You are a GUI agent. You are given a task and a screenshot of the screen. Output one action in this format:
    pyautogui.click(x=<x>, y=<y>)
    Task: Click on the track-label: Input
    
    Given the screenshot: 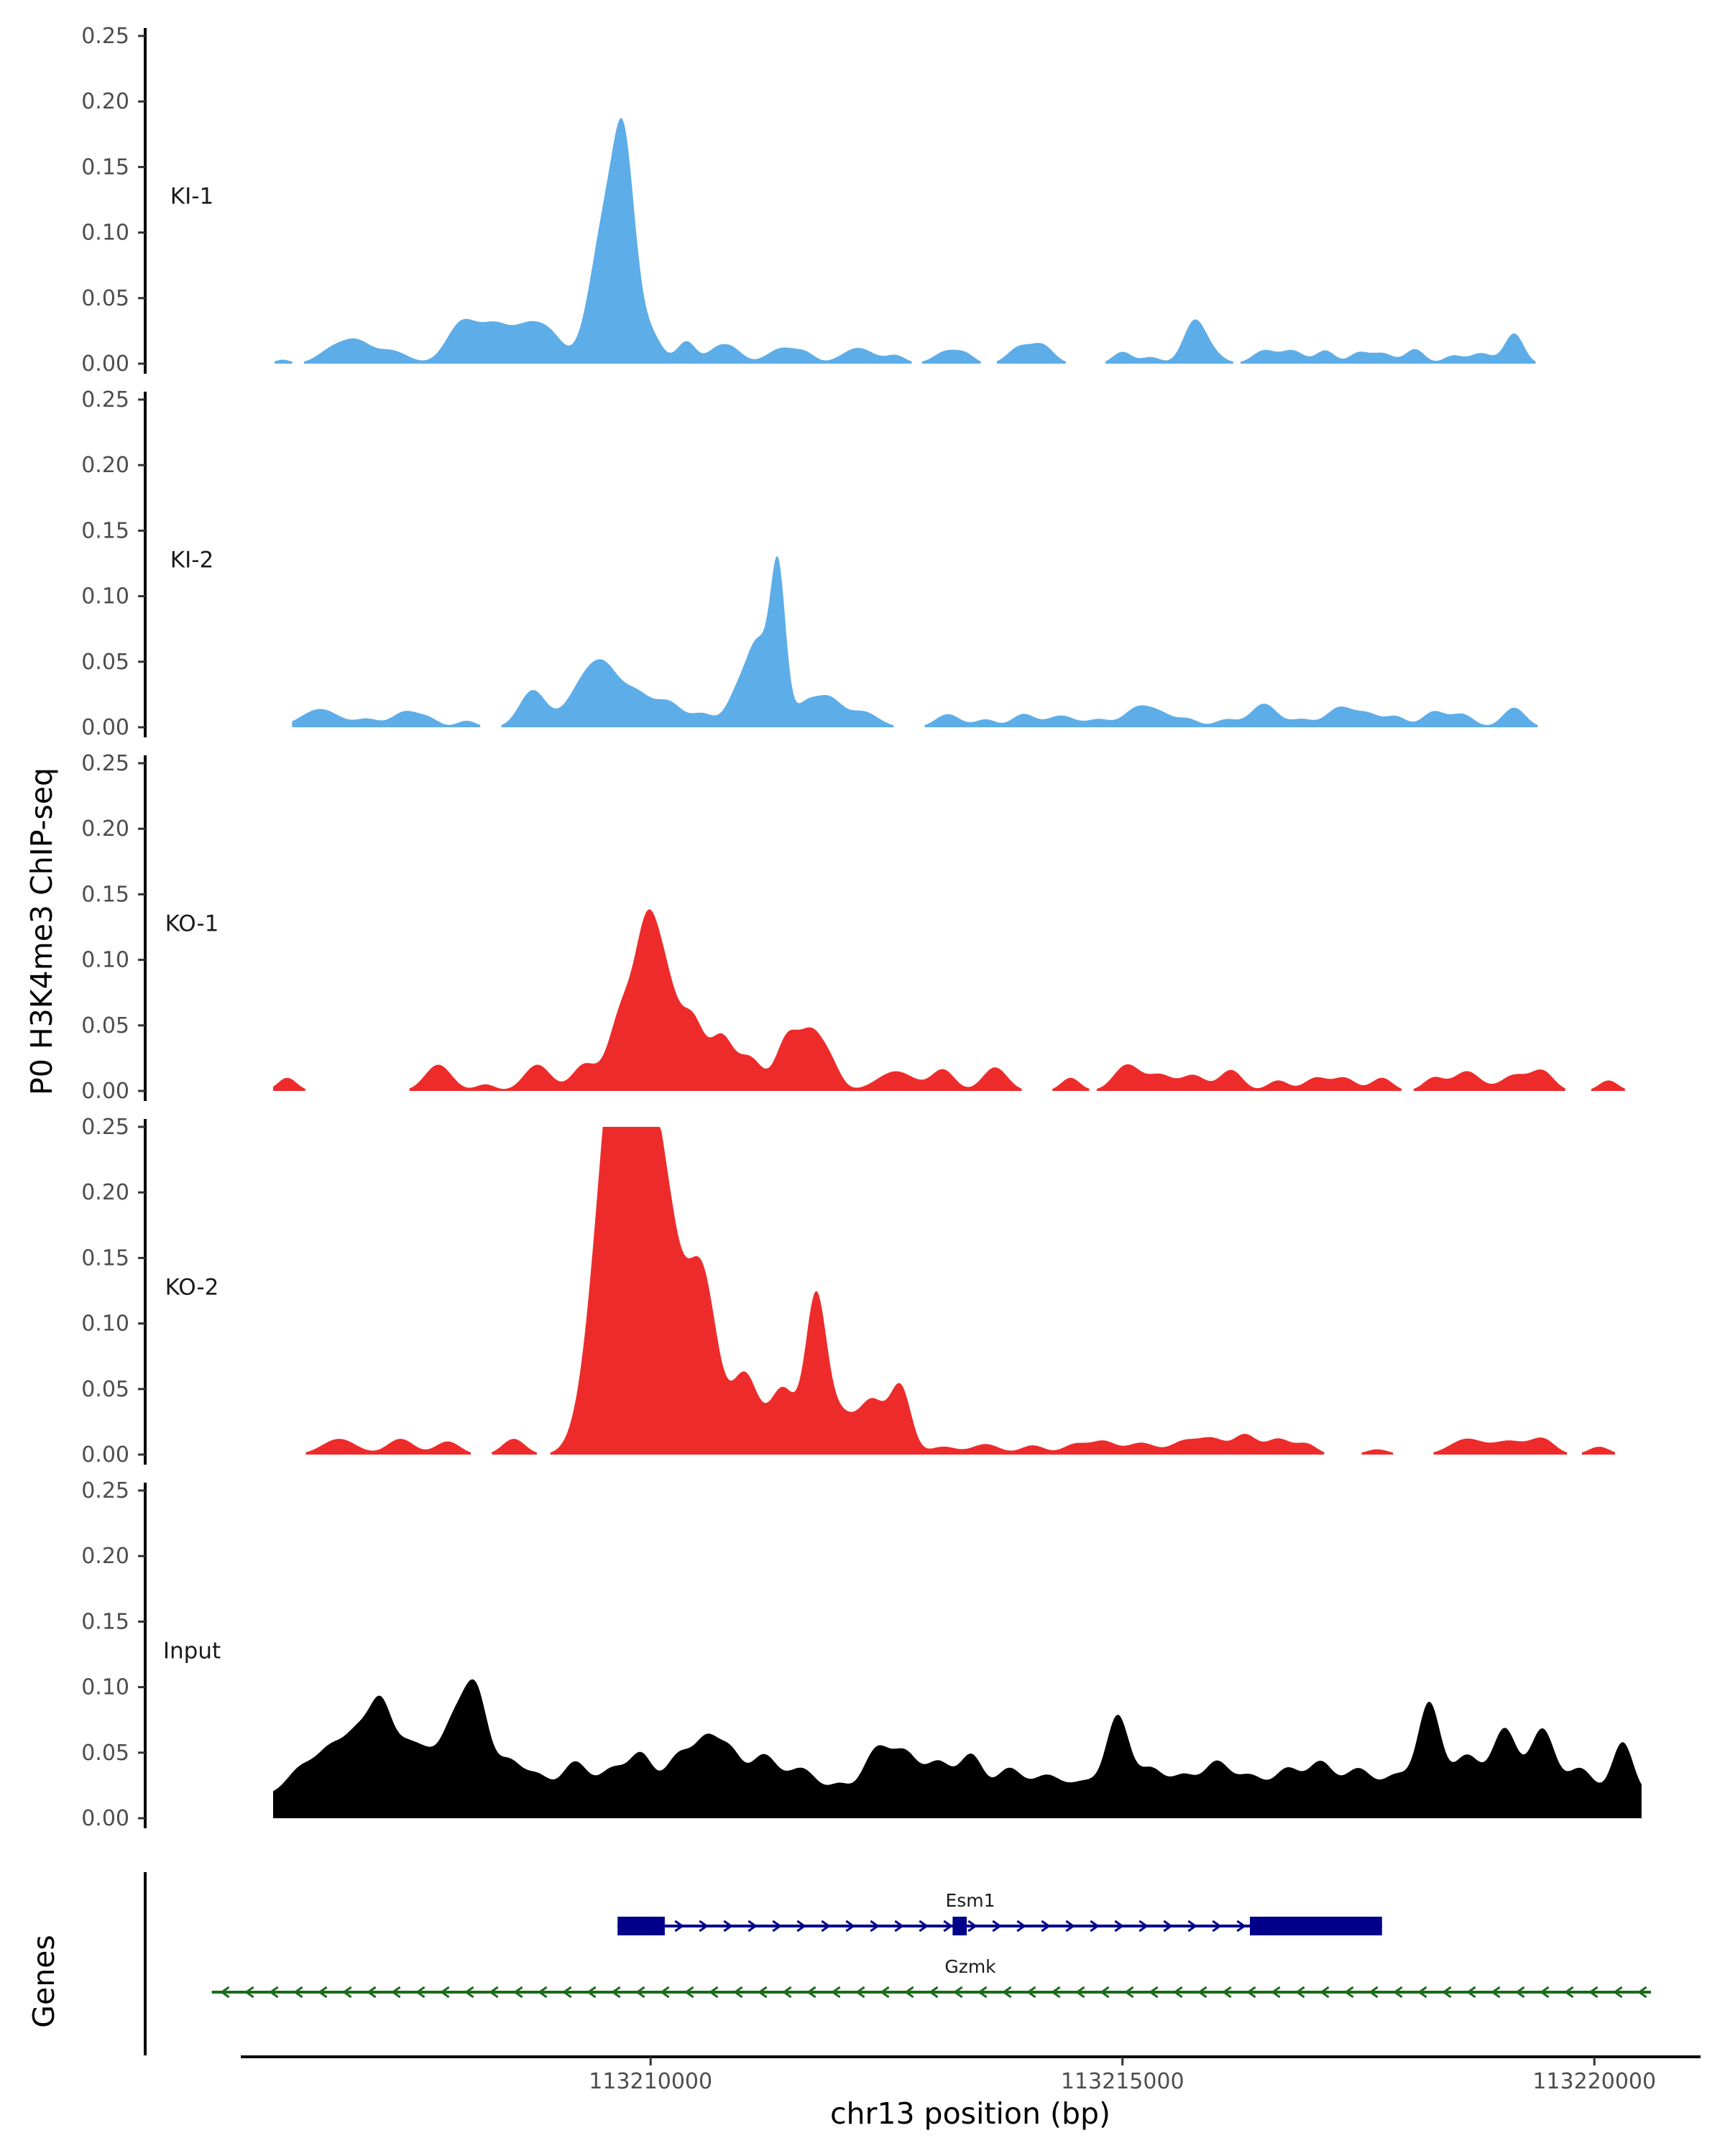 What is the action you would take?
    pyautogui.click(x=192, y=1651)
    